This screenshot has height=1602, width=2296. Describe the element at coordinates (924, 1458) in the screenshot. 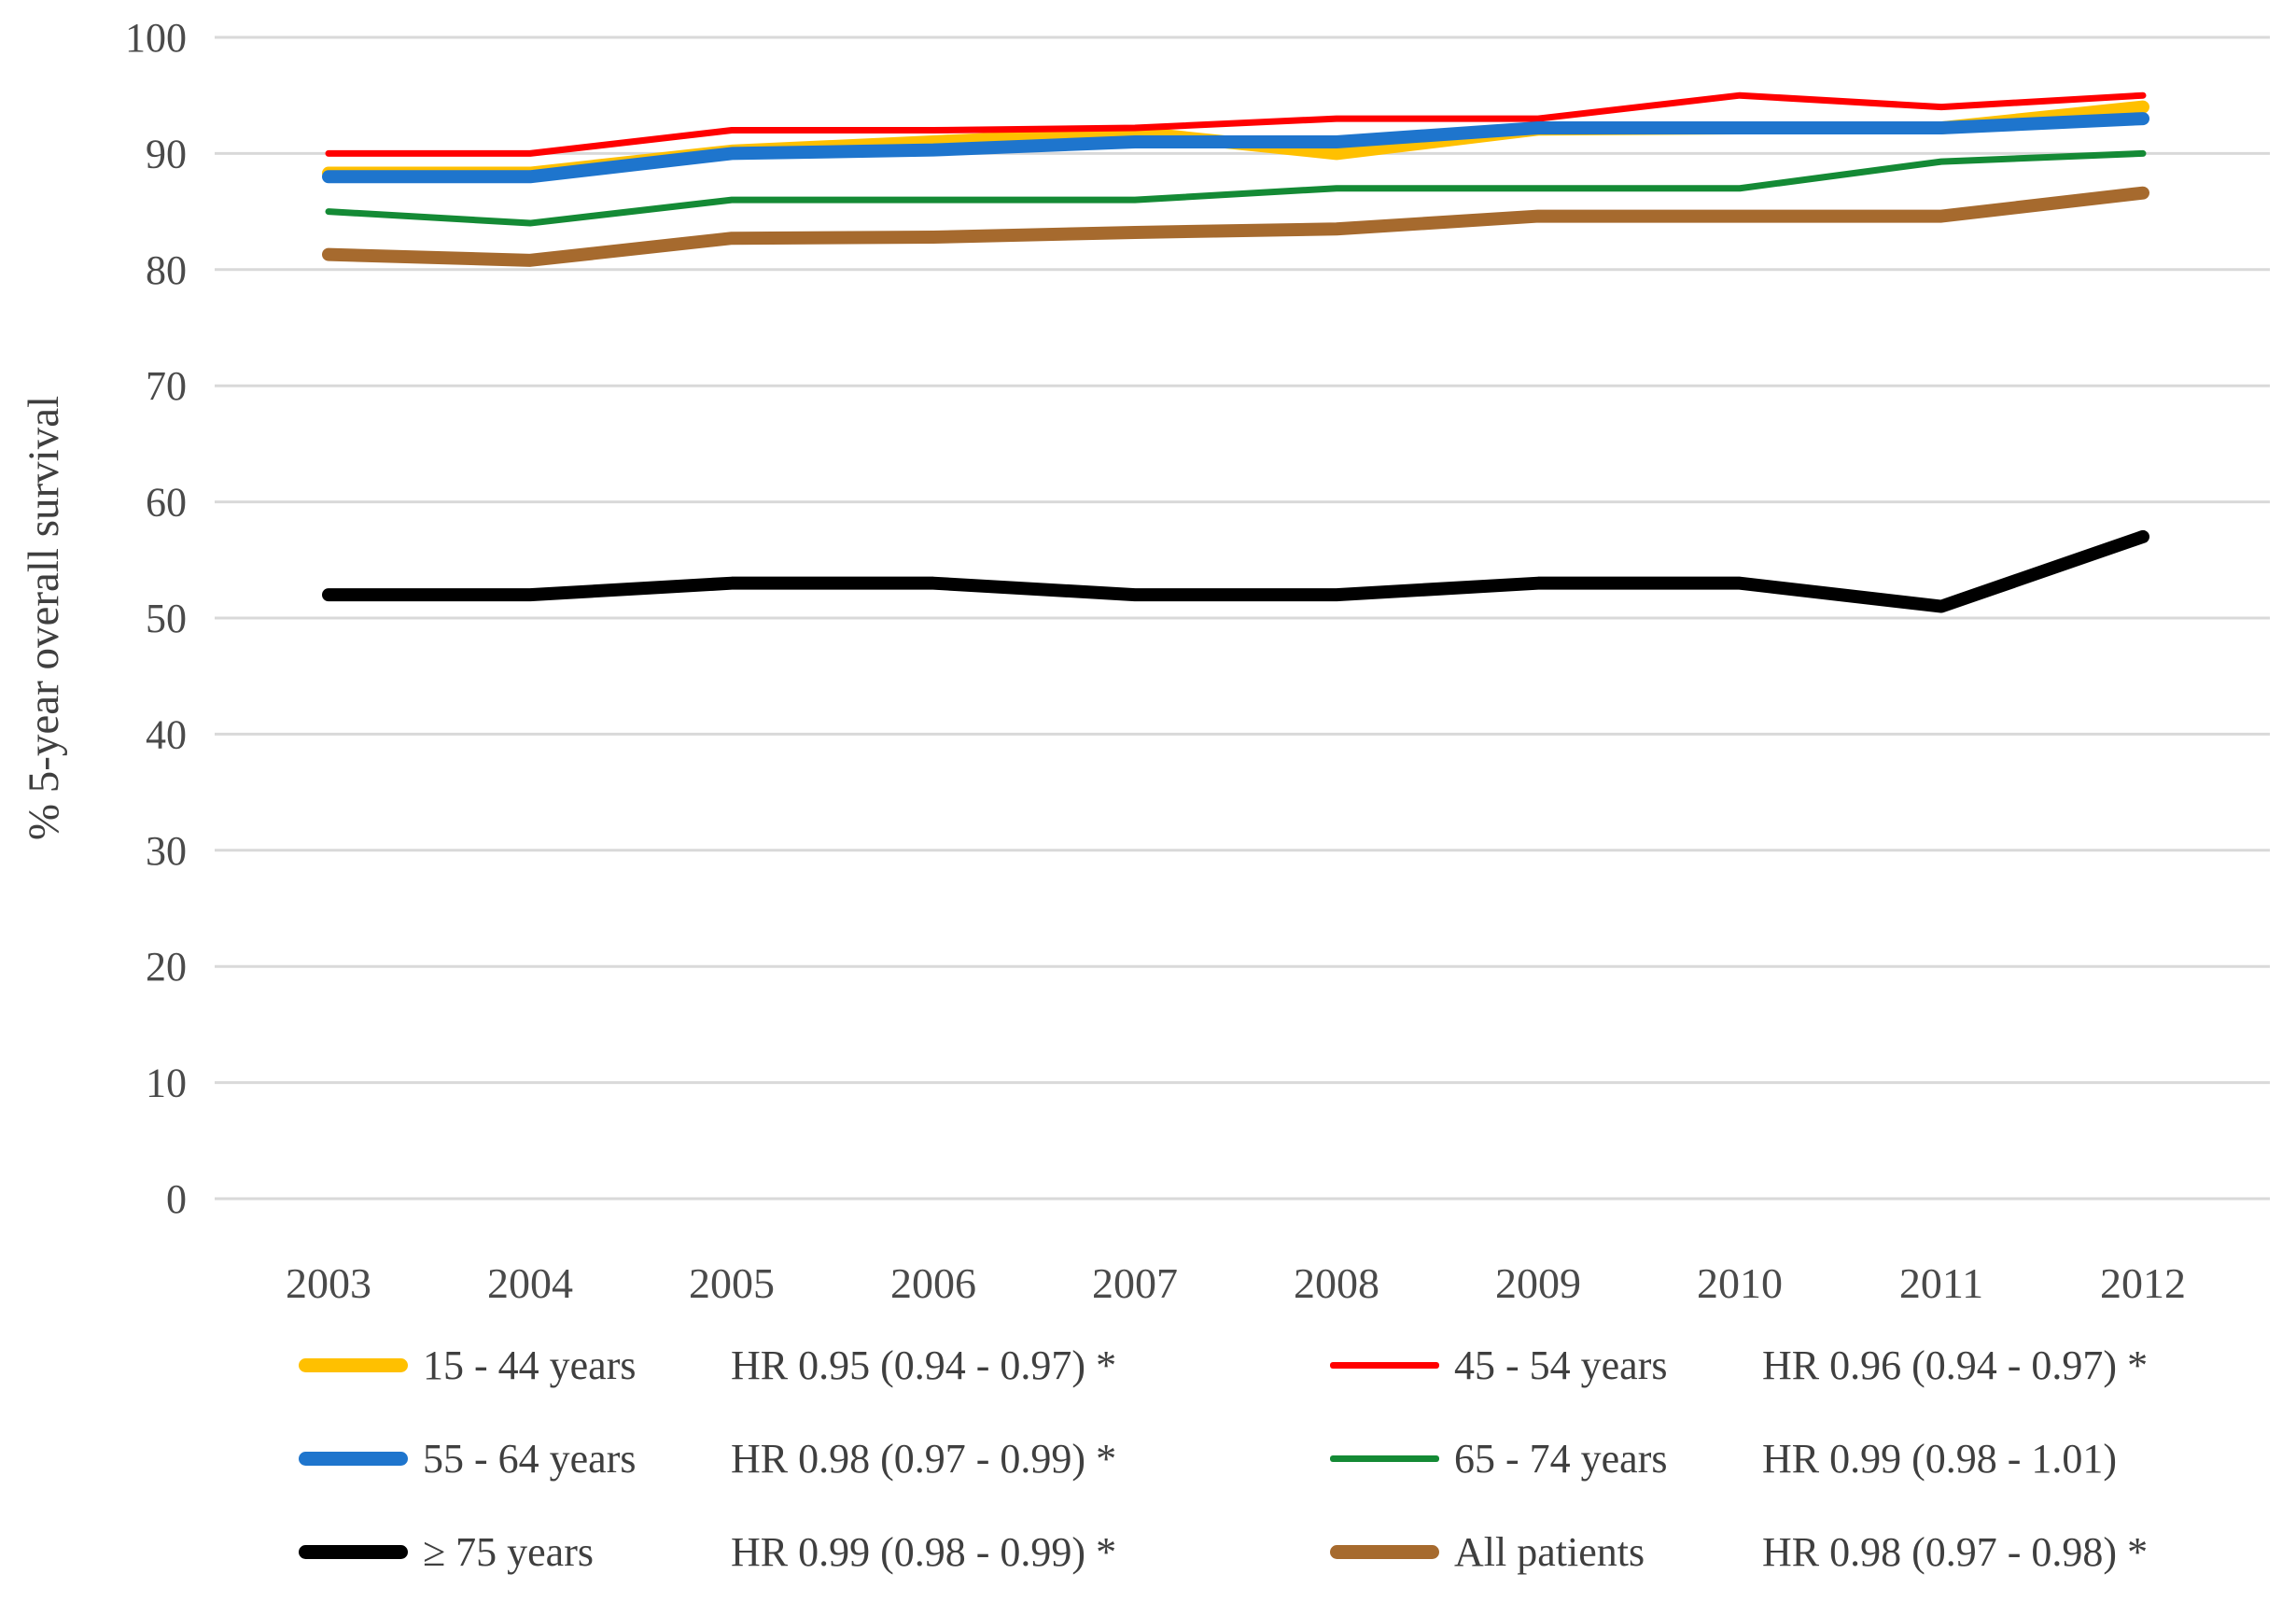

I see `legend-hr-value: HR 0.98 (0.97 - 0.99) *` at that location.